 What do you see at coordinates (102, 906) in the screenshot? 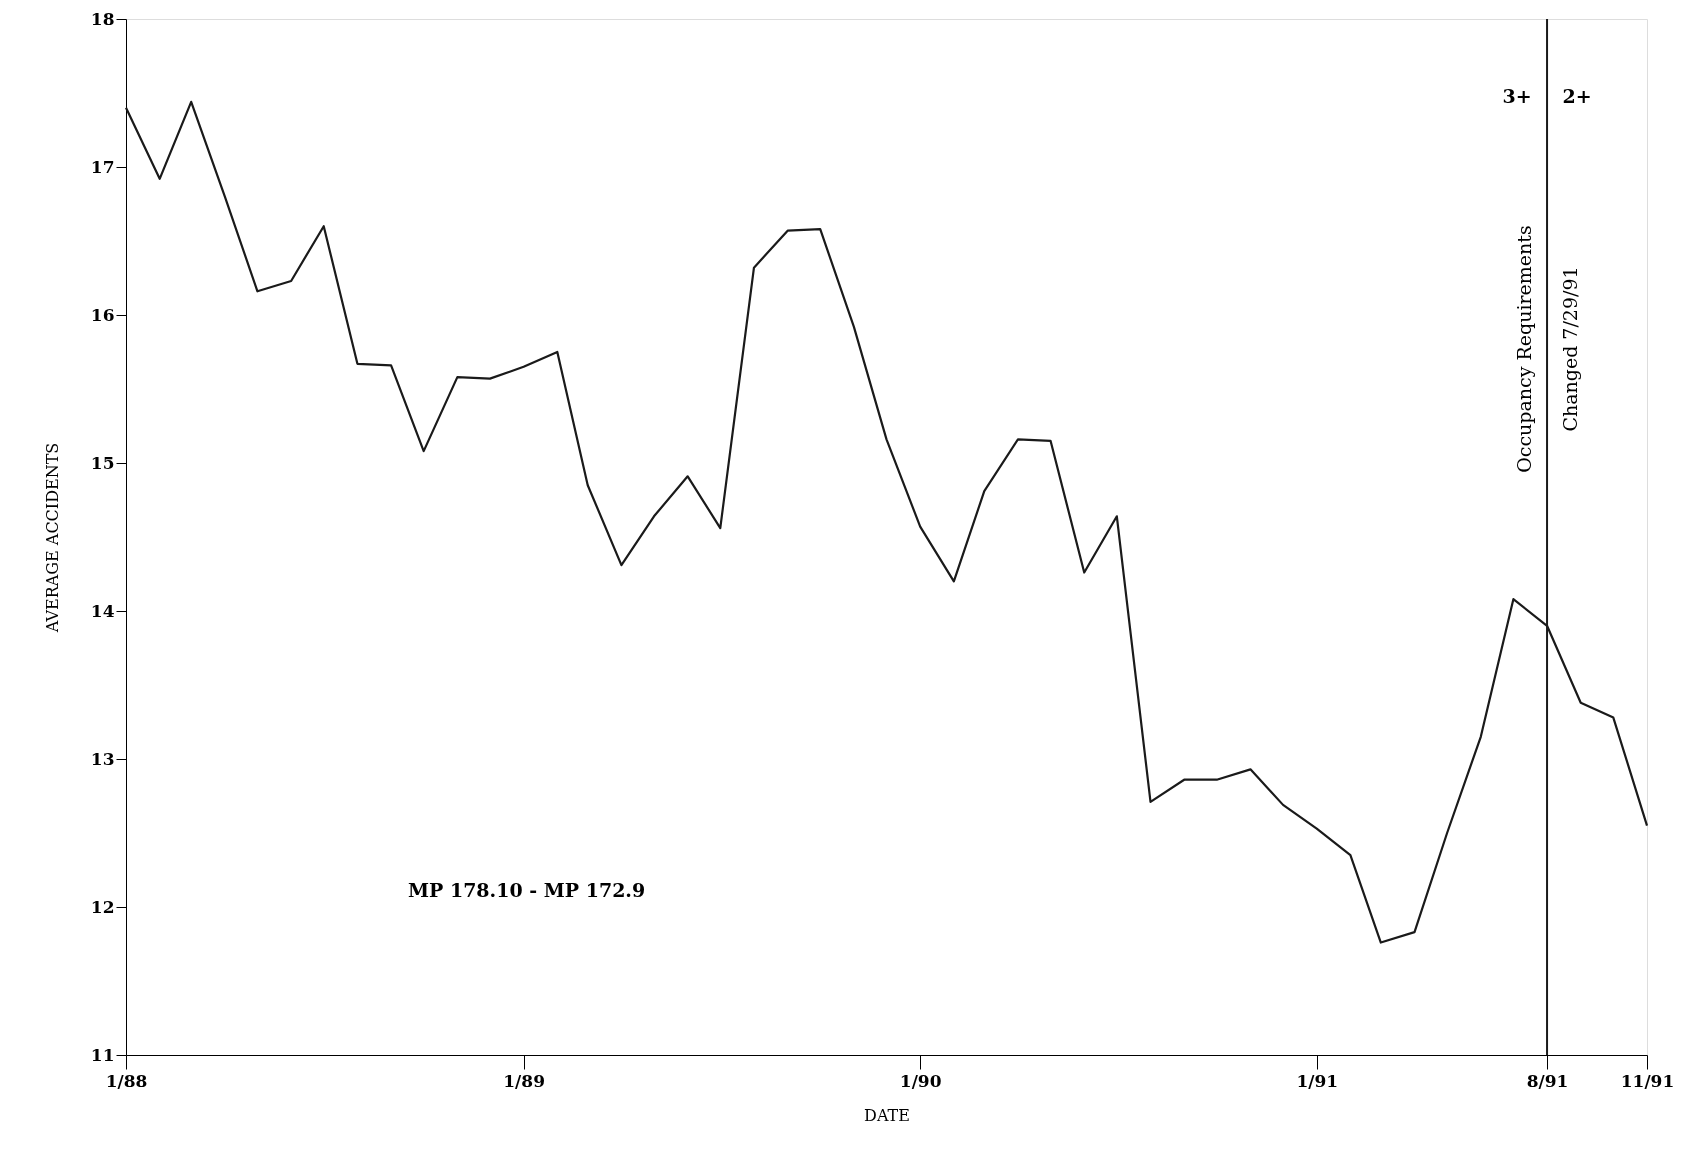
I see `y-tick-label: 12` at bounding box center [102, 906].